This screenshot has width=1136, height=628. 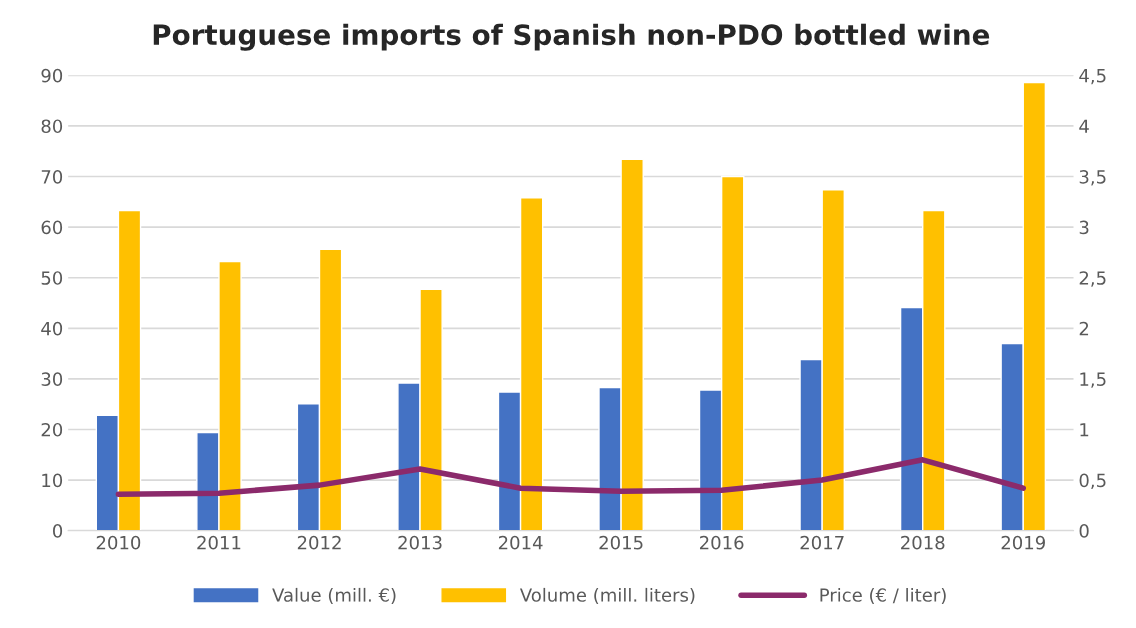 What do you see at coordinates (52, 126) in the screenshot?
I see `y-tick-label: 80` at bounding box center [52, 126].